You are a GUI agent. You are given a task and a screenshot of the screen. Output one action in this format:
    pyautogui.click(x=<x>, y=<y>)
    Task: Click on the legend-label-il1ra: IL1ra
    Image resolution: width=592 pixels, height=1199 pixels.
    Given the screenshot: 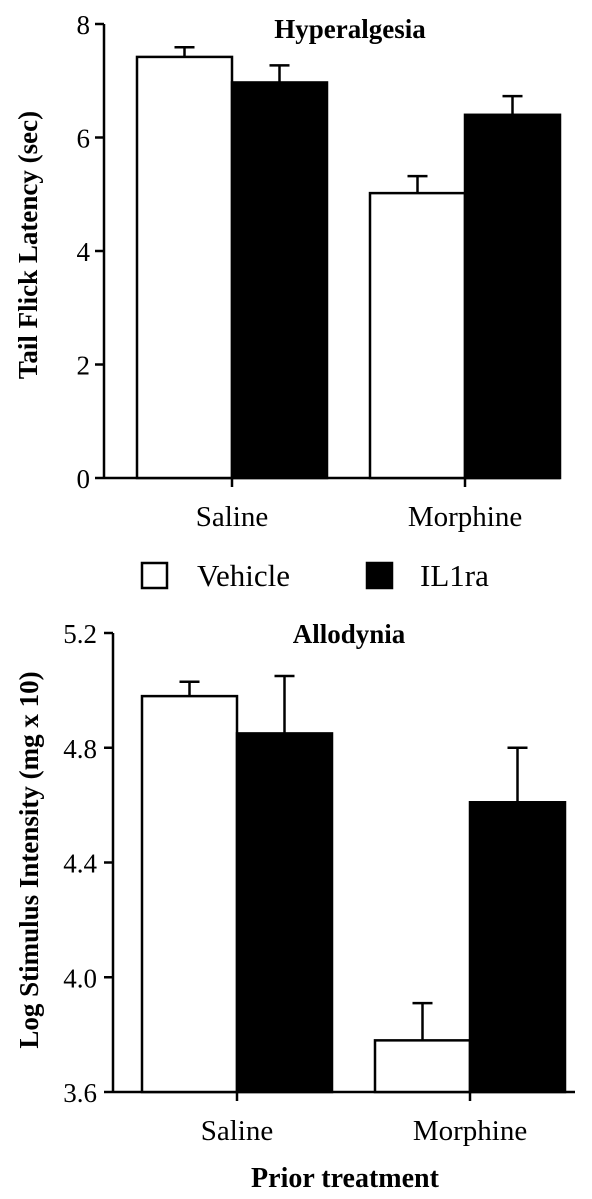 What is the action you would take?
    pyautogui.click(x=454, y=575)
    